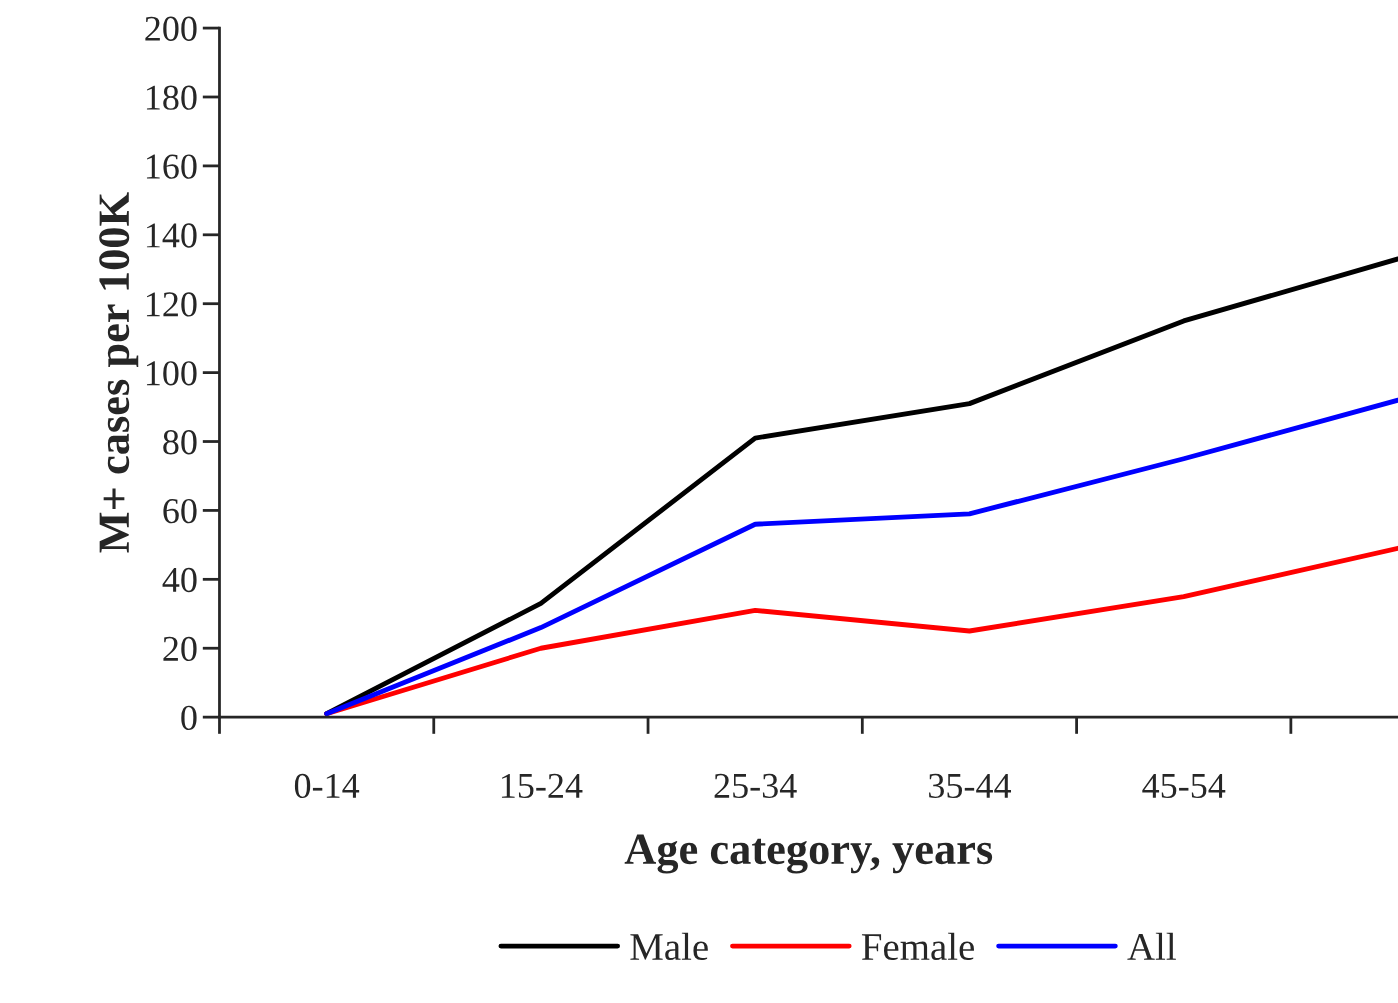 This screenshot has width=1398, height=1003. I want to click on y-tick-label: 60, so click(180, 511).